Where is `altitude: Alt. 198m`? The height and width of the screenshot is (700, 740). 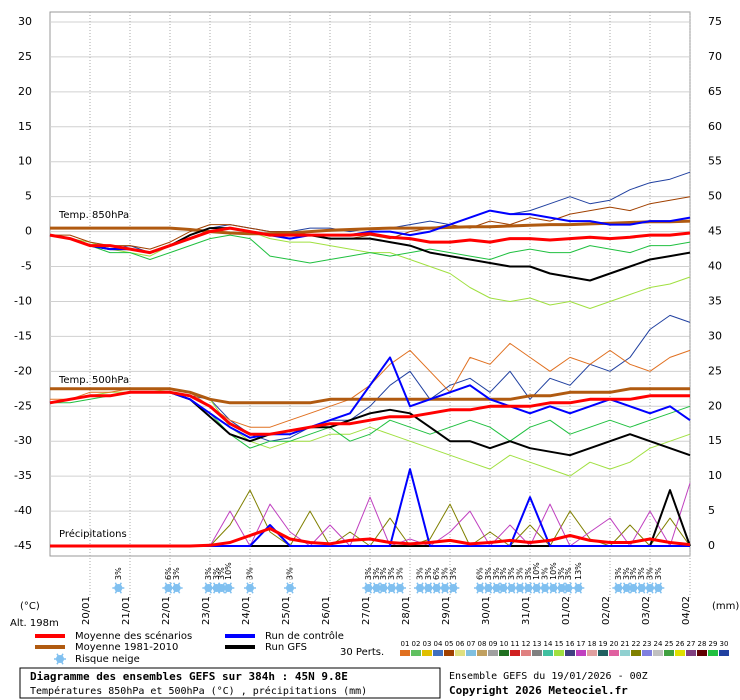 altitude: Alt. 198m is located at coordinates (34, 623).